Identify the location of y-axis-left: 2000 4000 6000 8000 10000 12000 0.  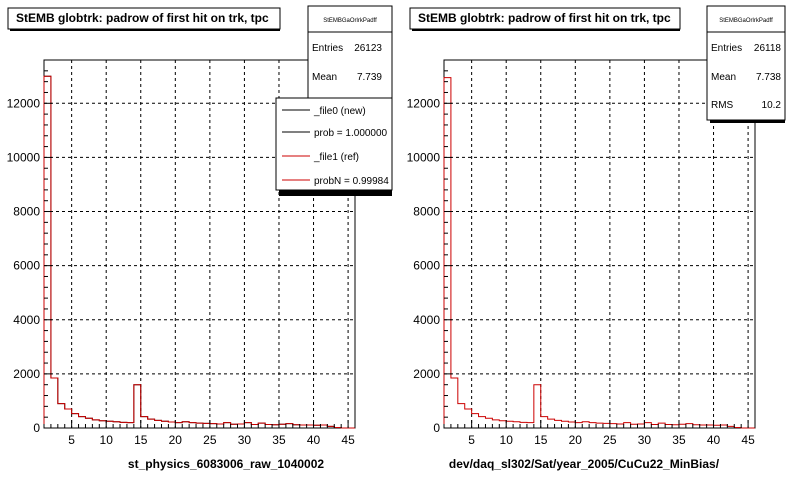
(29, 252).